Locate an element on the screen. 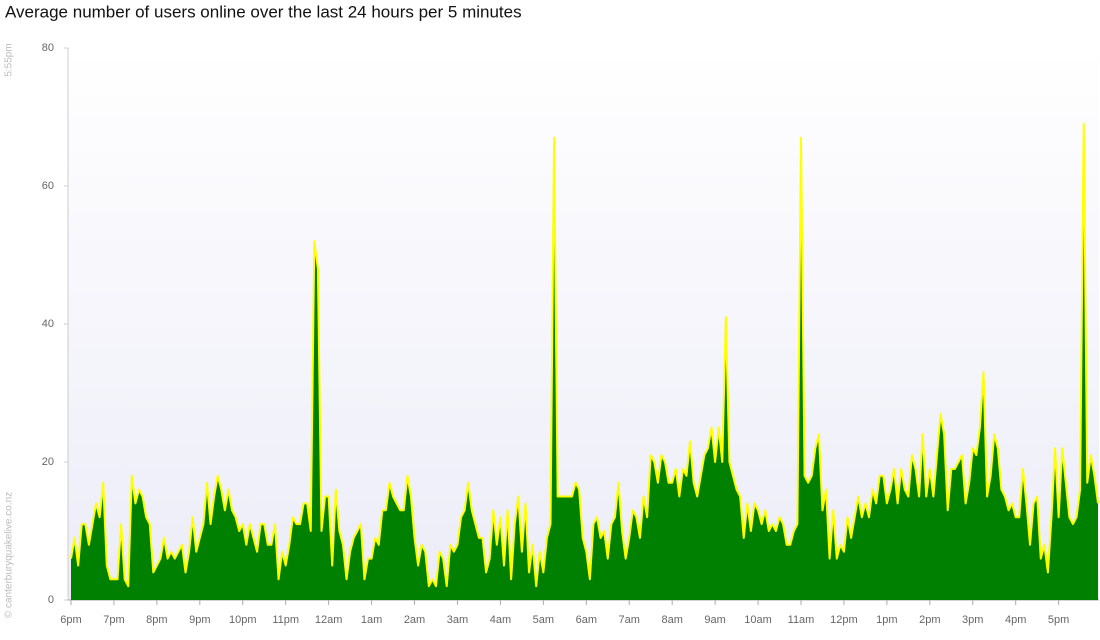  x-tick-label: 2am is located at coordinates (414, 620).